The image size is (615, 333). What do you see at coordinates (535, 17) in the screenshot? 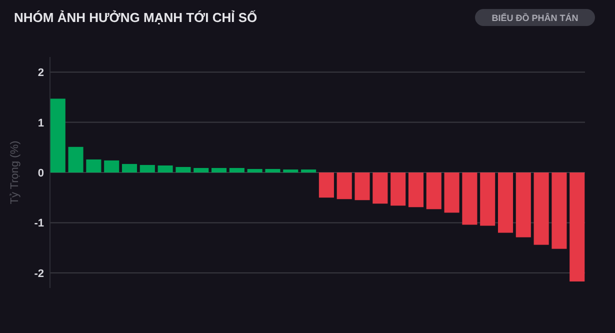
I see `text: BIỂU ĐỒ PHÂN TÁN` at bounding box center [535, 17].